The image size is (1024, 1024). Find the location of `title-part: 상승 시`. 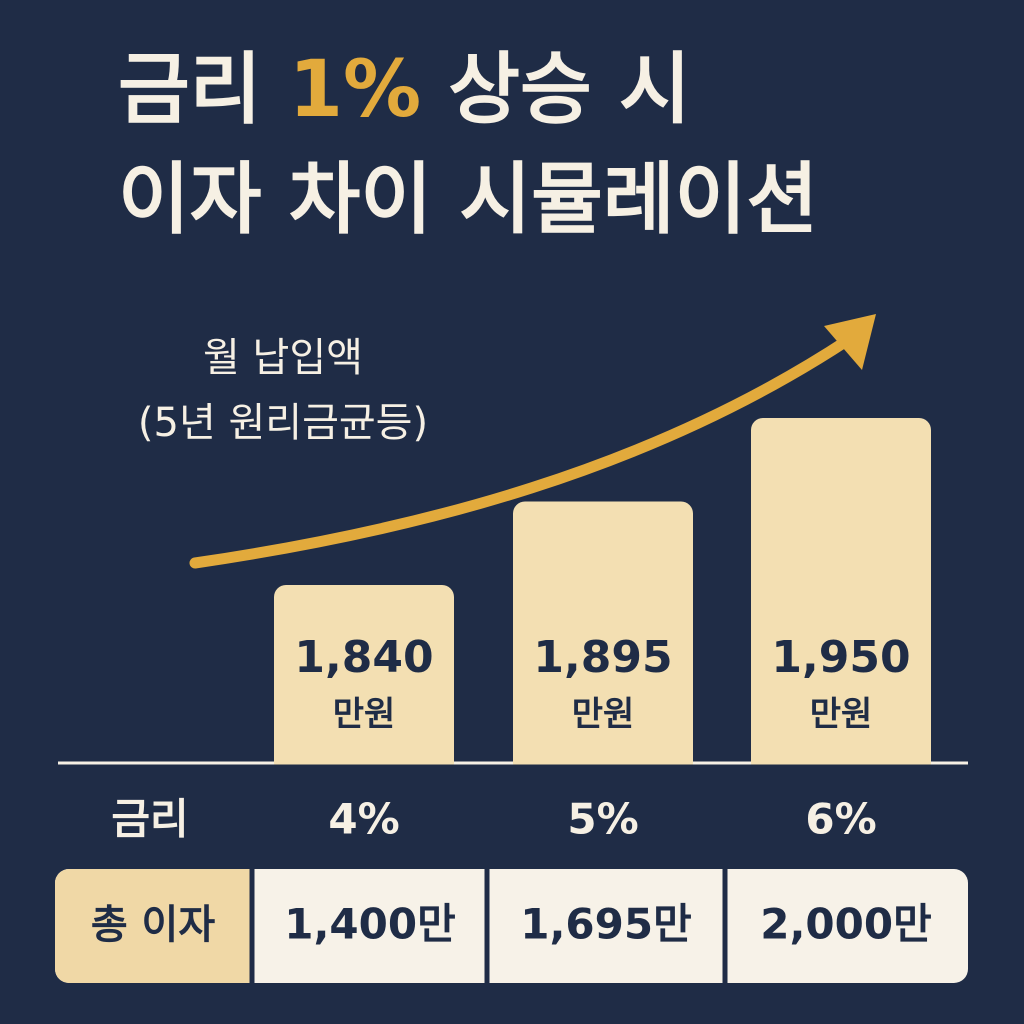

title-part: 상승 시 is located at coordinates (556, 90).